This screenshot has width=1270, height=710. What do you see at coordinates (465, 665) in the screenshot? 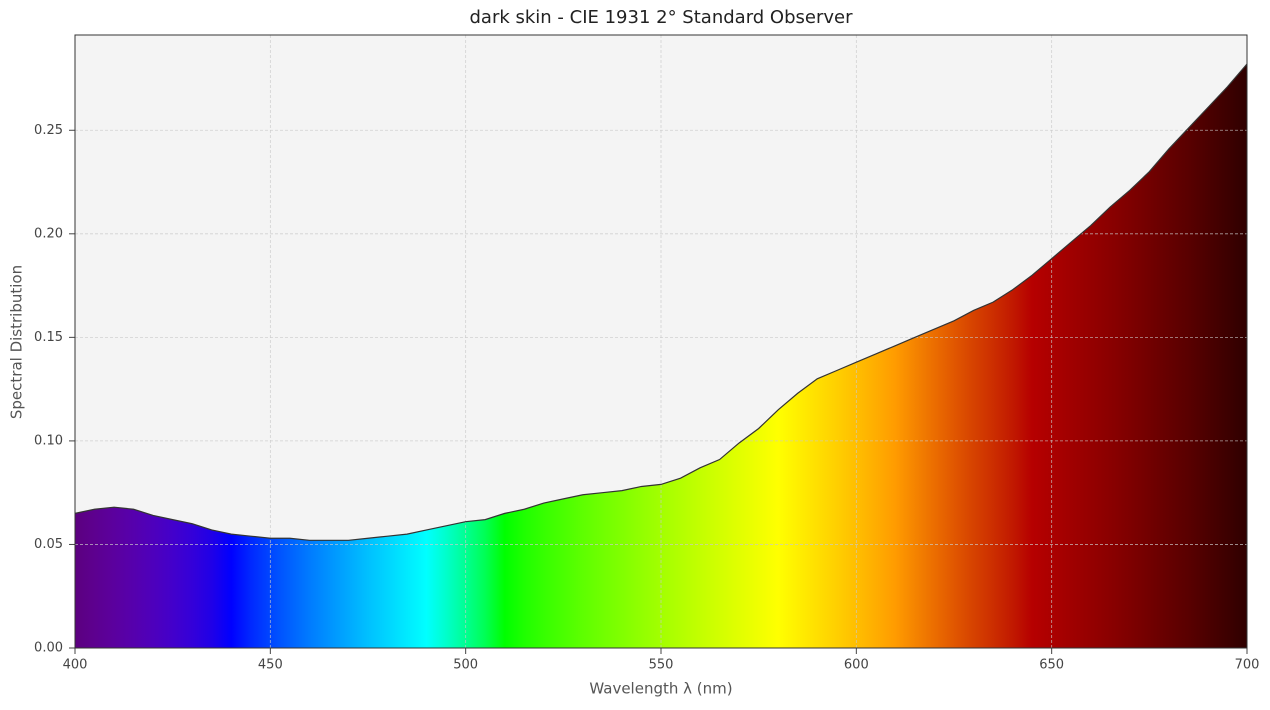
I see `x-tick-label: 500` at bounding box center [465, 665].